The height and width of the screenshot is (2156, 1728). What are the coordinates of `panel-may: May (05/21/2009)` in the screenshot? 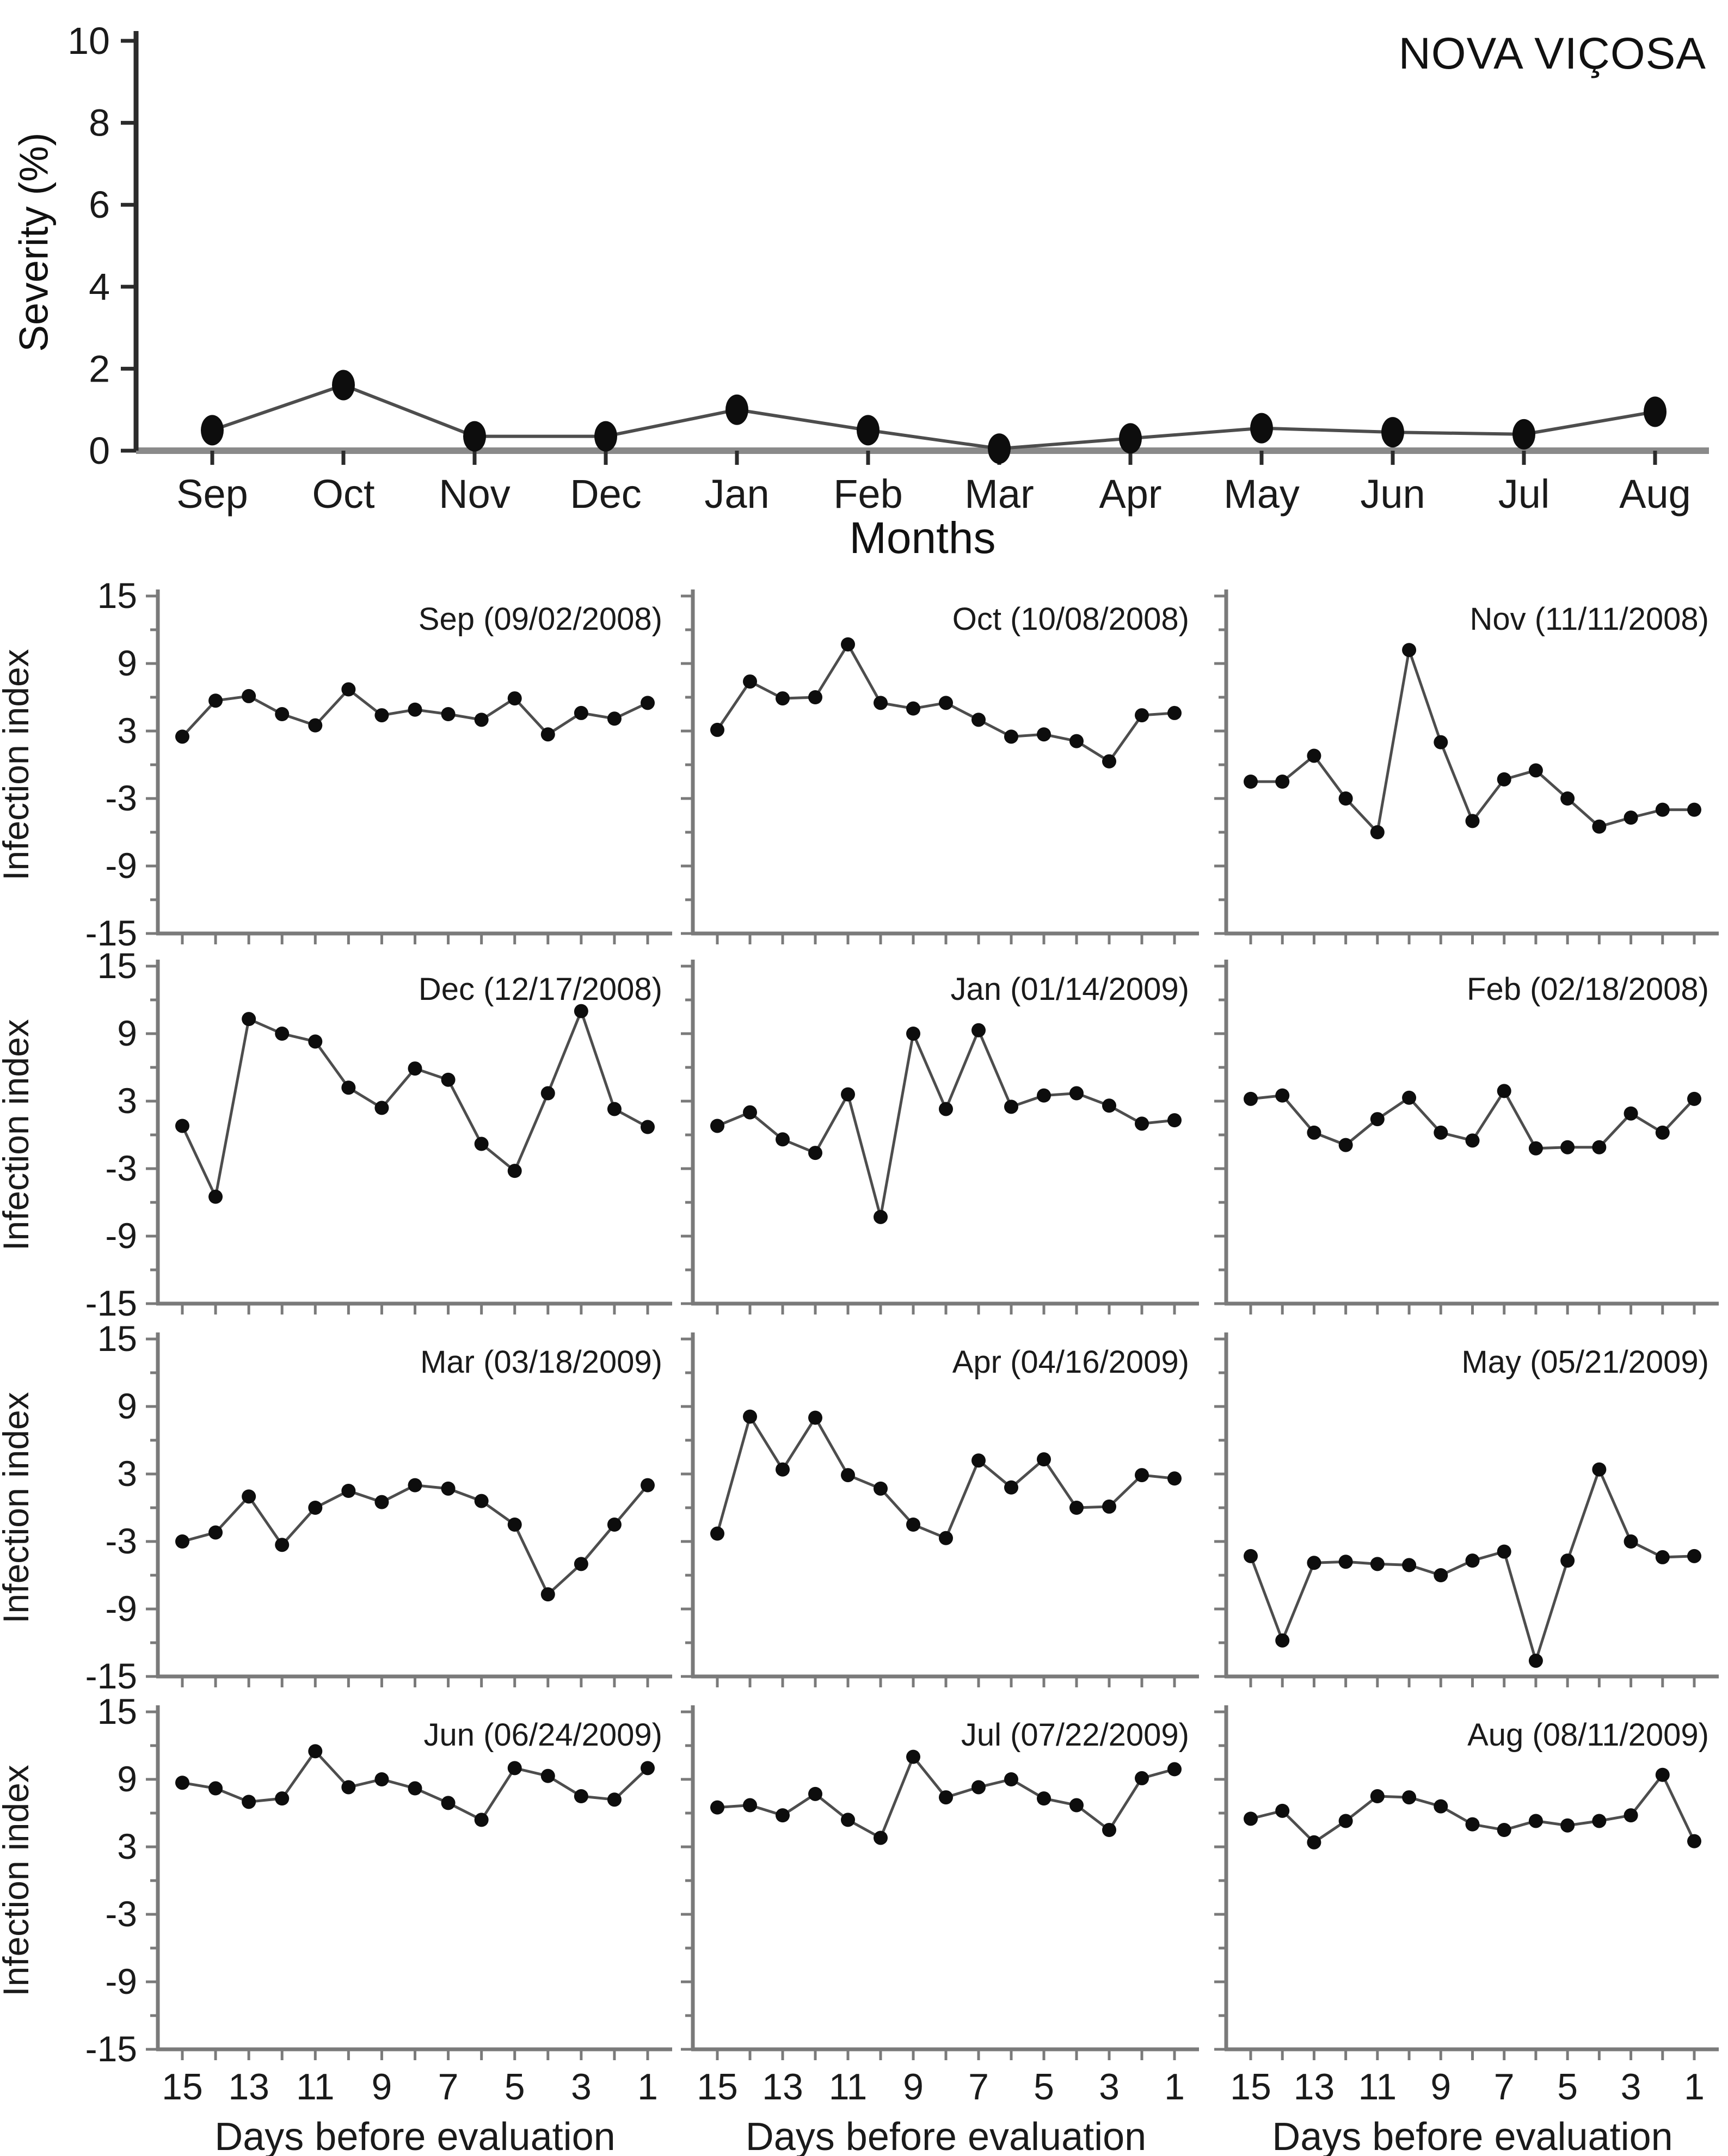 It's located at (1466, 1509).